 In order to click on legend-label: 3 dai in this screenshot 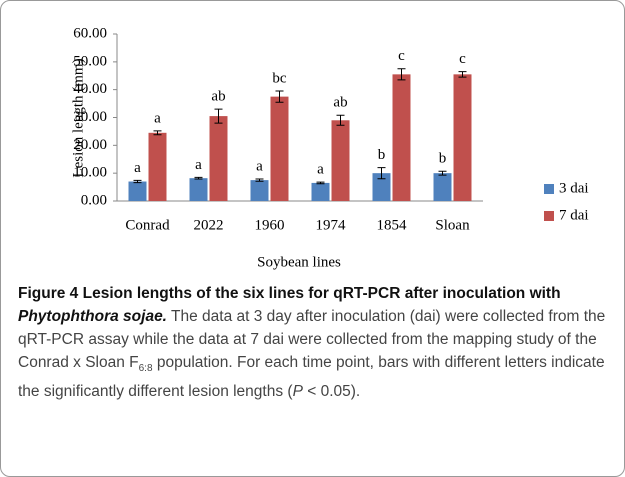, I will do `click(574, 188)`.